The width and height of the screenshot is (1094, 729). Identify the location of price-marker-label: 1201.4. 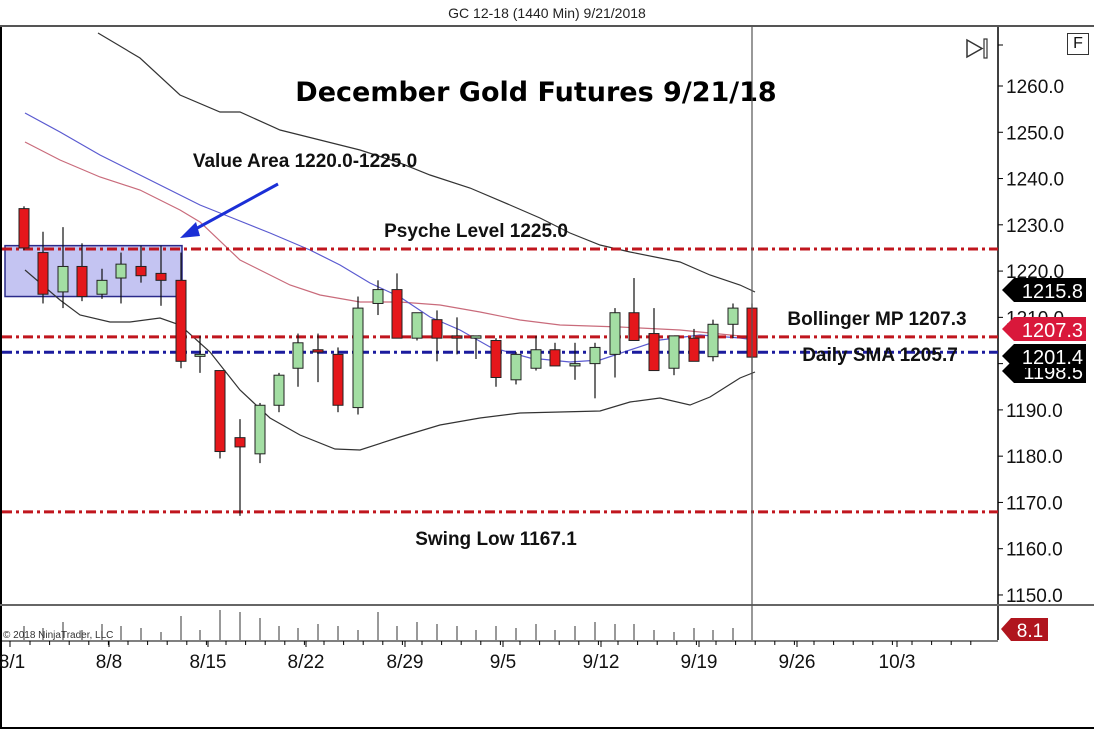
(1052, 358).